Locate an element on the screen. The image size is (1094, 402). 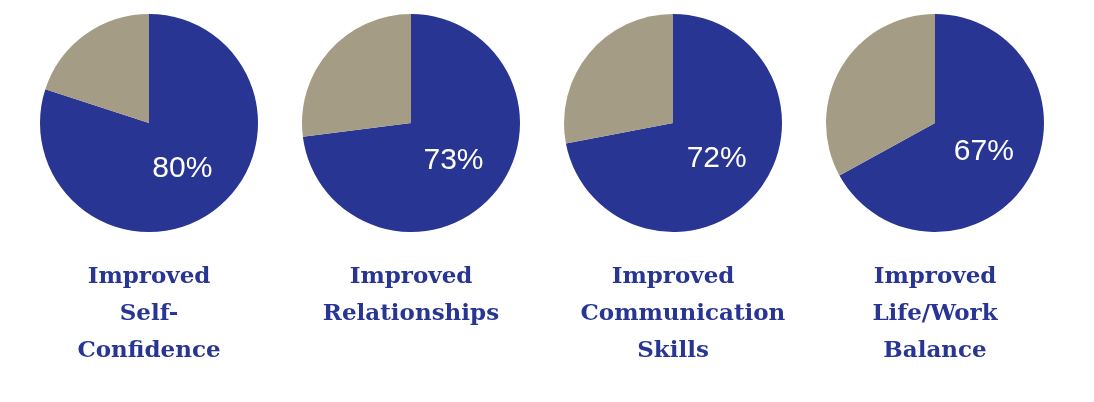
text: Improved Self-Confidence is located at coordinates (149, 312).